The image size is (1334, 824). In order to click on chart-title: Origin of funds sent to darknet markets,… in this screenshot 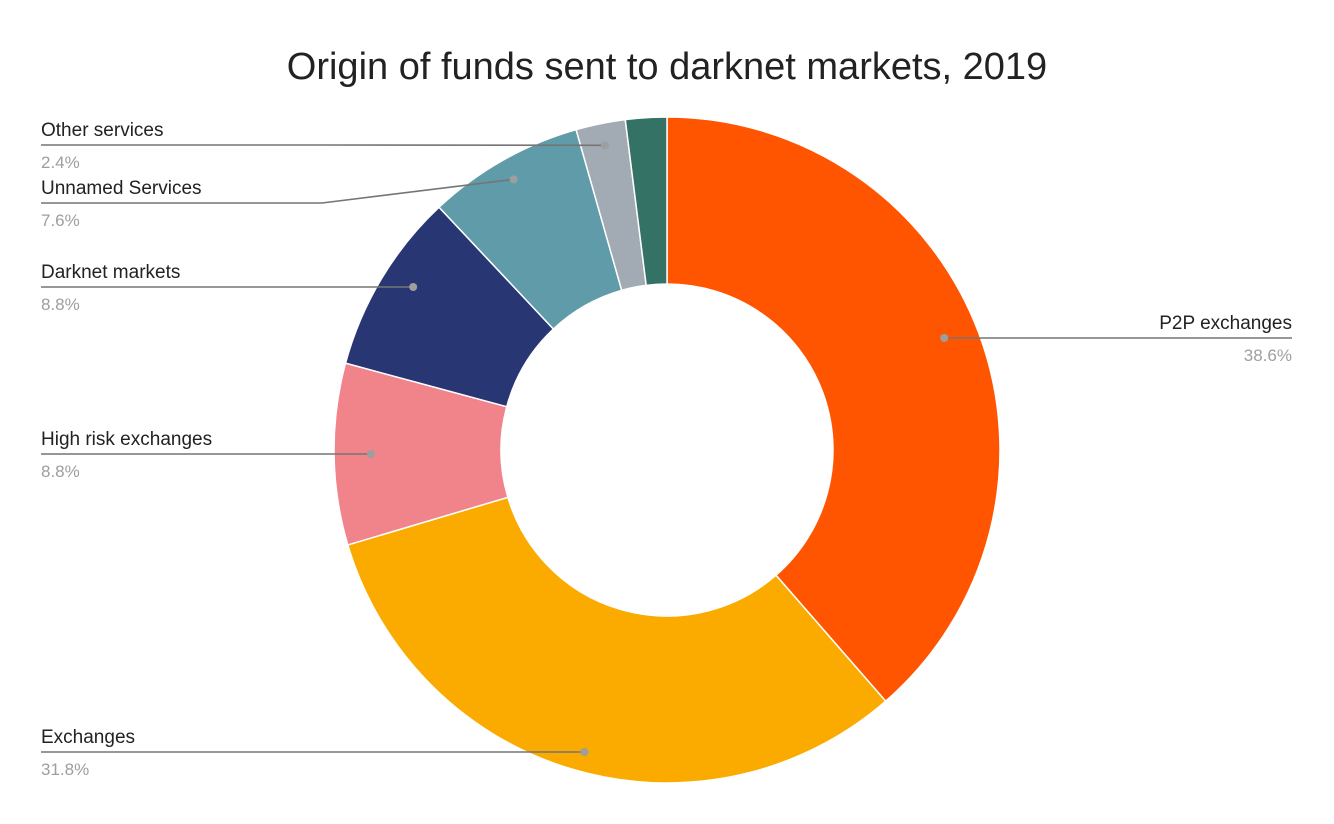, I will do `click(667, 67)`.